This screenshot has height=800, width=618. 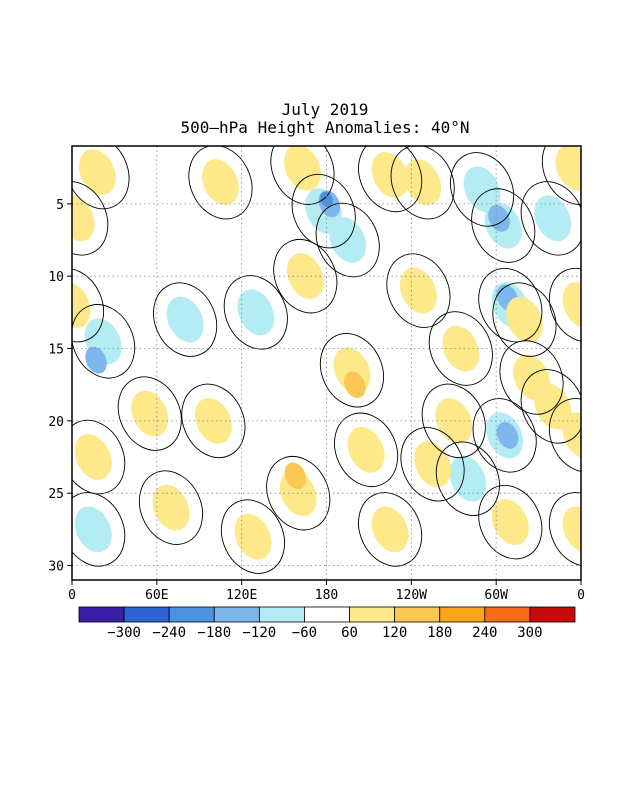 What do you see at coordinates (325, 127) in the screenshot?
I see `chart-title-line2: 500–hPa Height Anomalies: 40°N` at bounding box center [325, 127].